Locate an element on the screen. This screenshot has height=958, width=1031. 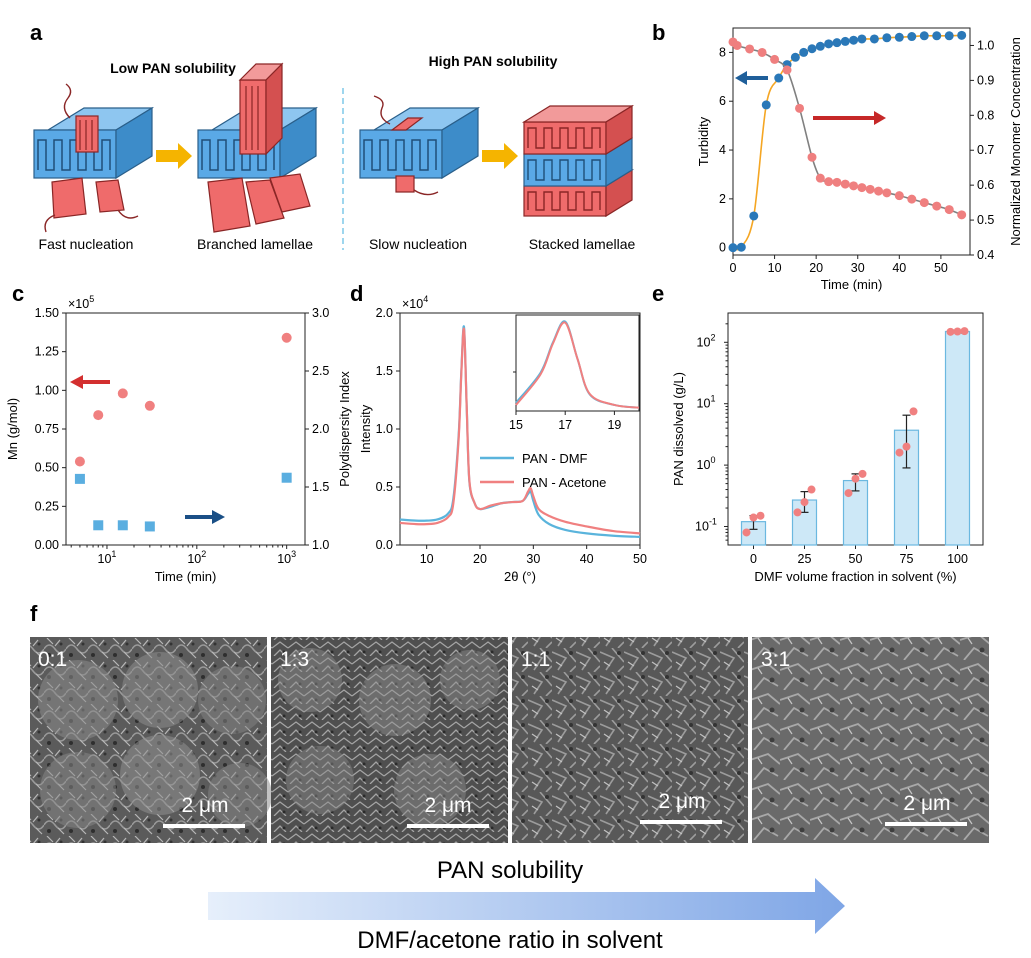
caption-stacked-lamellae: Stacked lamellae is located at coordinates (582, 244).